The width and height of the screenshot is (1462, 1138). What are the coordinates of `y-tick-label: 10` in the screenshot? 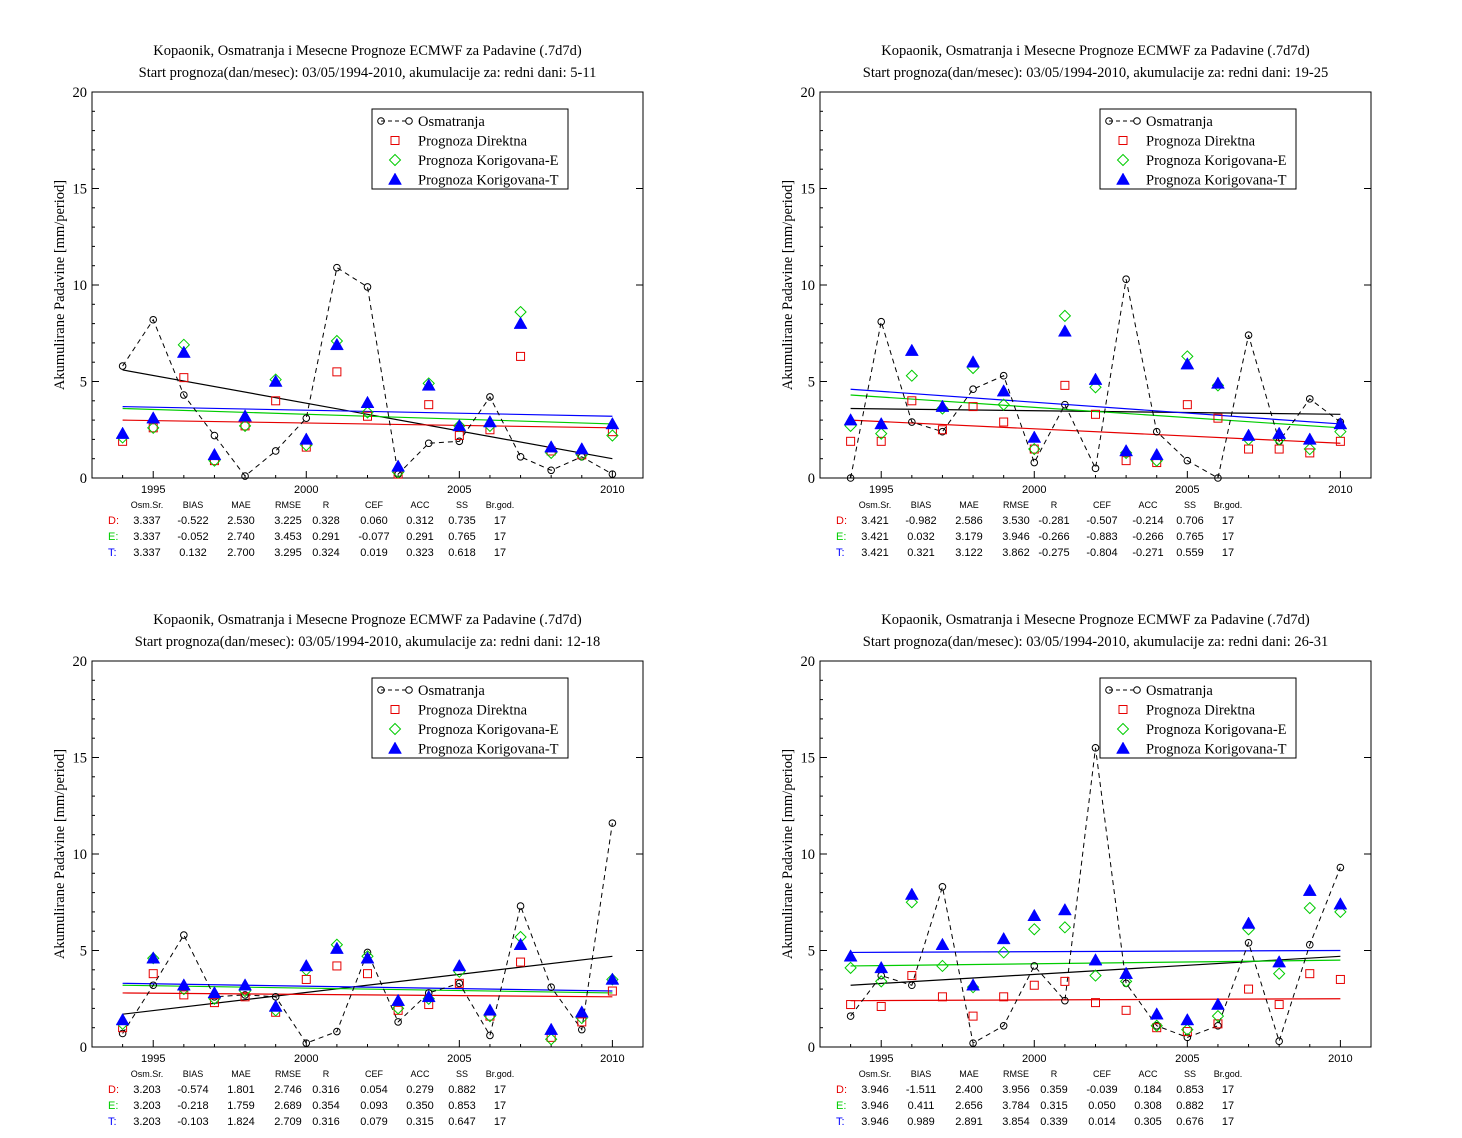 It's located at (808, 855).